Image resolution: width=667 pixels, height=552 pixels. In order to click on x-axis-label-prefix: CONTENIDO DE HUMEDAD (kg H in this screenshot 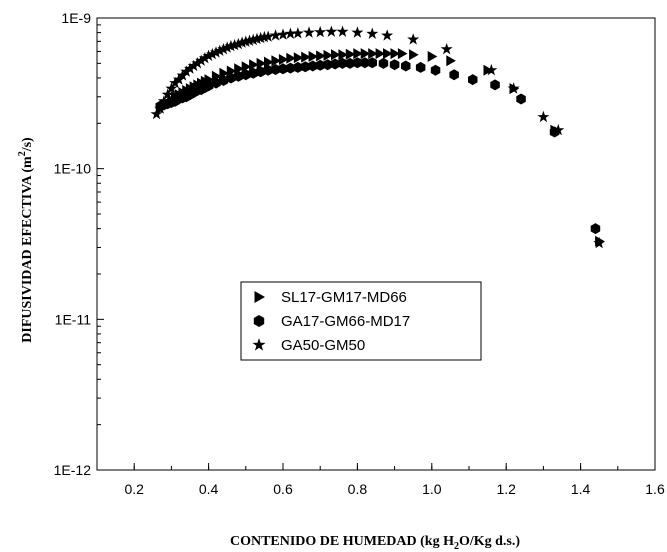, I will do `click(342, 541)`.